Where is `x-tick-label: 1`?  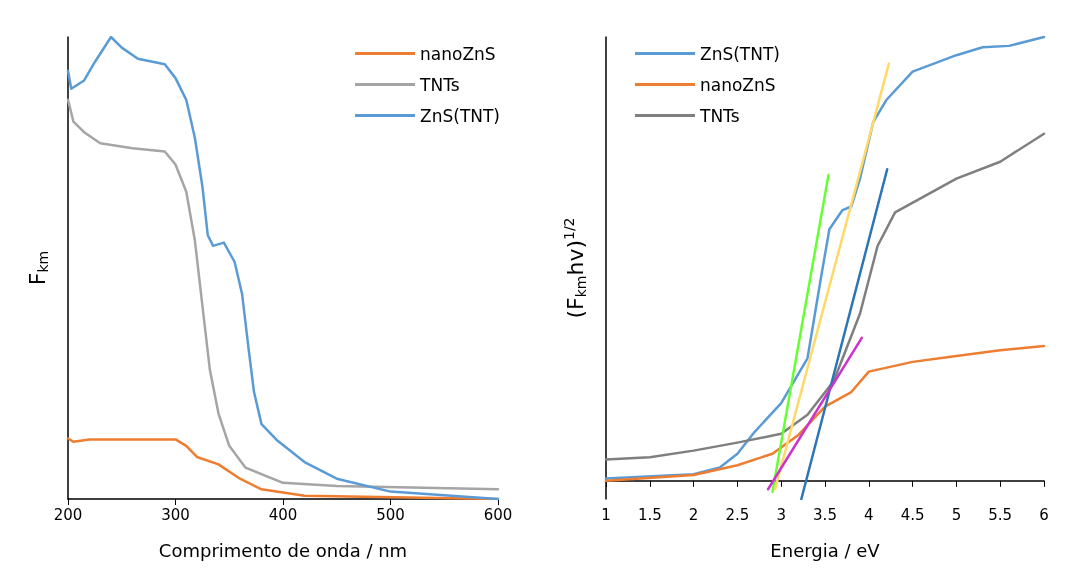 x-tick-label: 1 is located at coordinates (606, 514).